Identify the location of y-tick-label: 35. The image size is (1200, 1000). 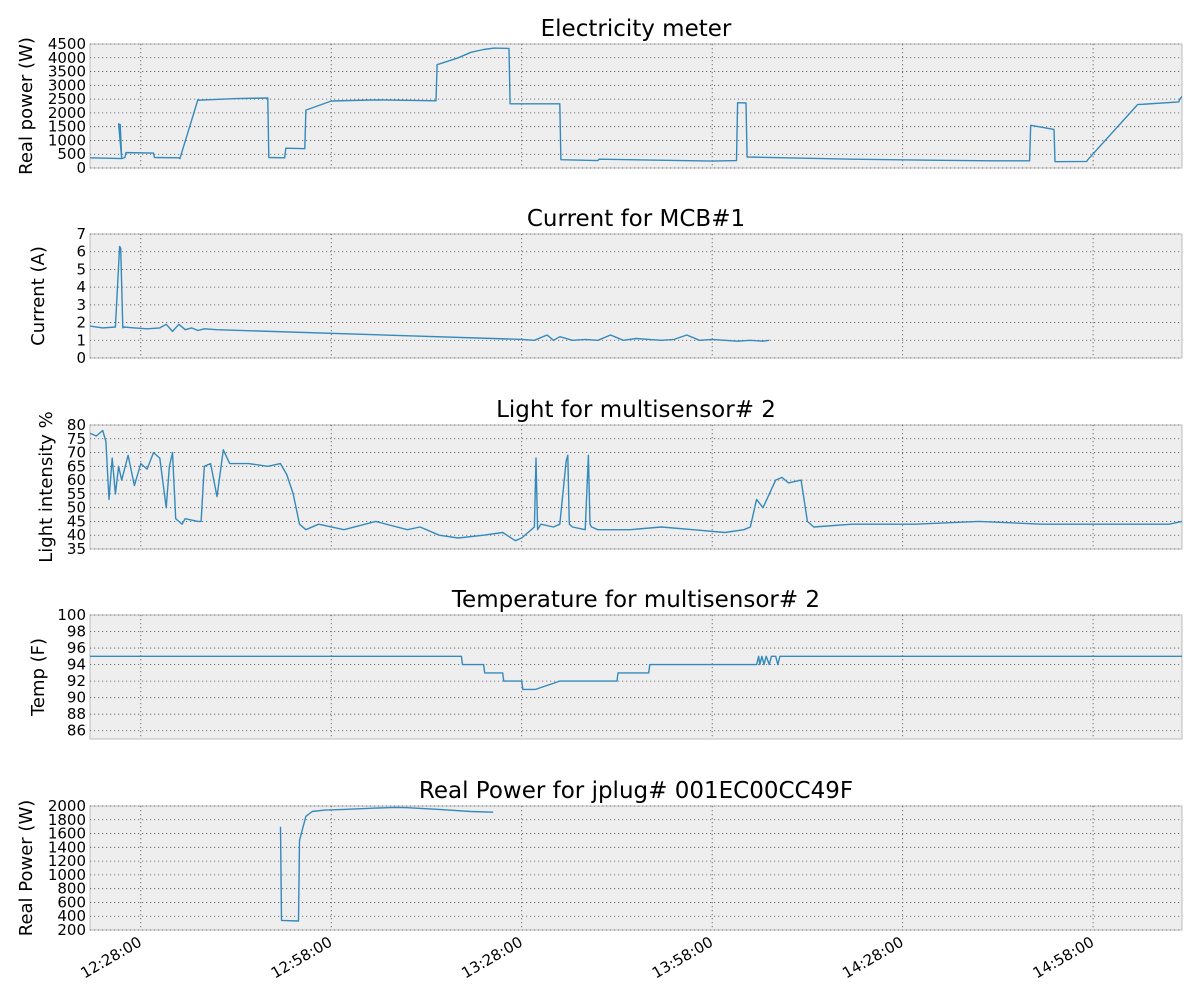
(76, 549).